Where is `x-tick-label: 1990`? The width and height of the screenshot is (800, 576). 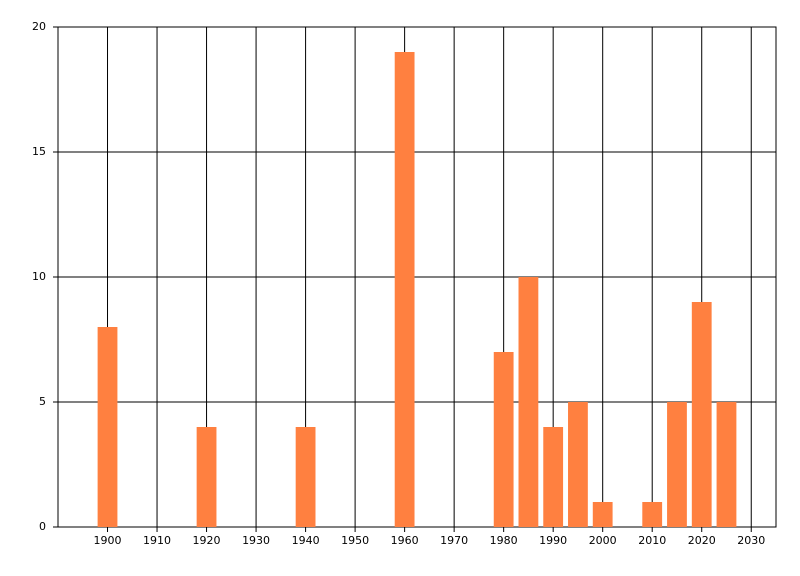 x-tick-label: 1990 is located at coordinates (553, 540).